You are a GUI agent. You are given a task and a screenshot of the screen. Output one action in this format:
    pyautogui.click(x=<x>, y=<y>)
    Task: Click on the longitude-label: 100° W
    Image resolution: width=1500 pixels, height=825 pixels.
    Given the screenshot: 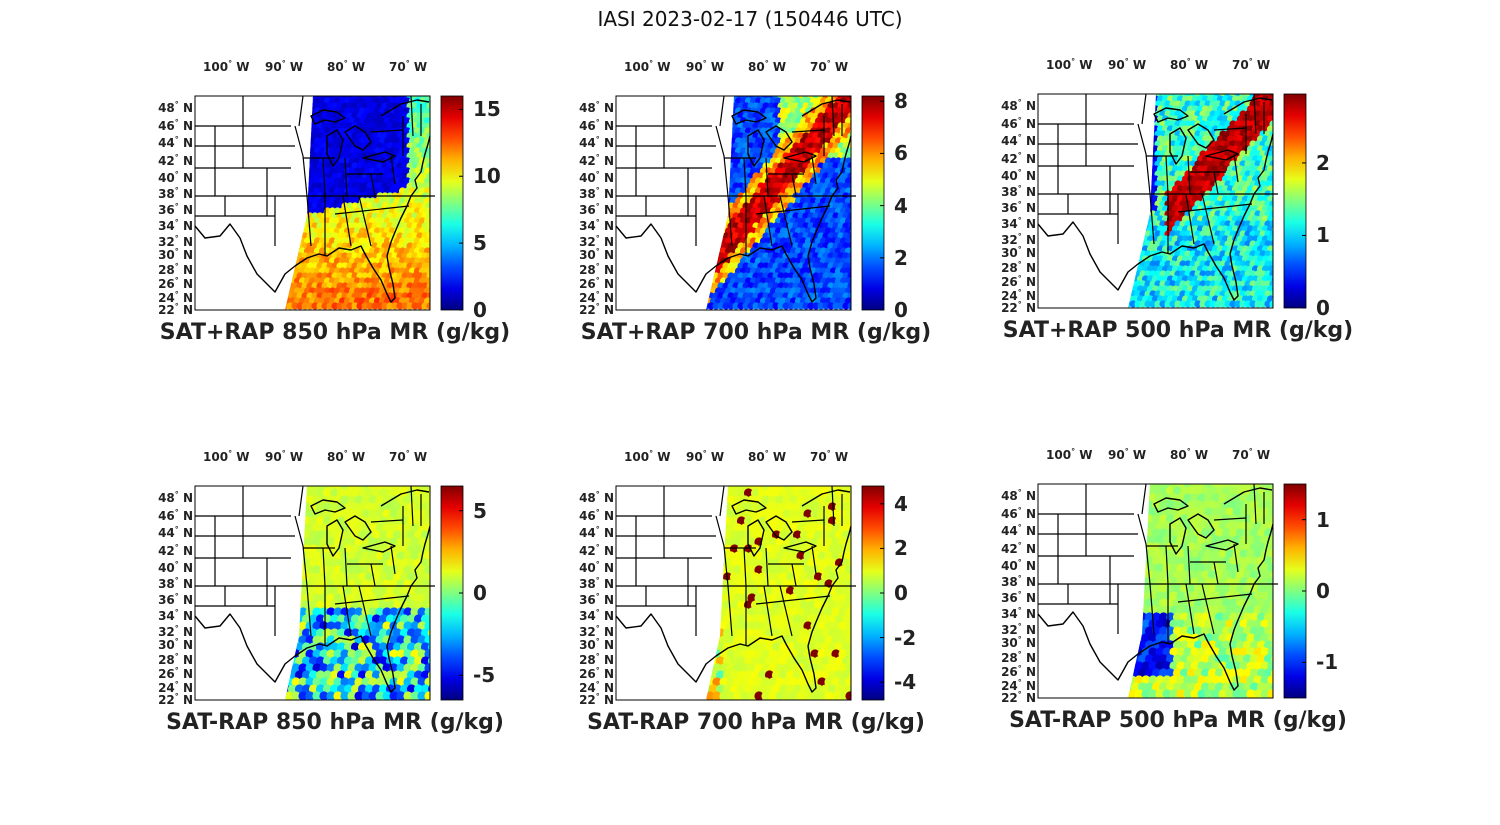 What is the action you would take?
    pyautogui.click(x=226, y=66)
    